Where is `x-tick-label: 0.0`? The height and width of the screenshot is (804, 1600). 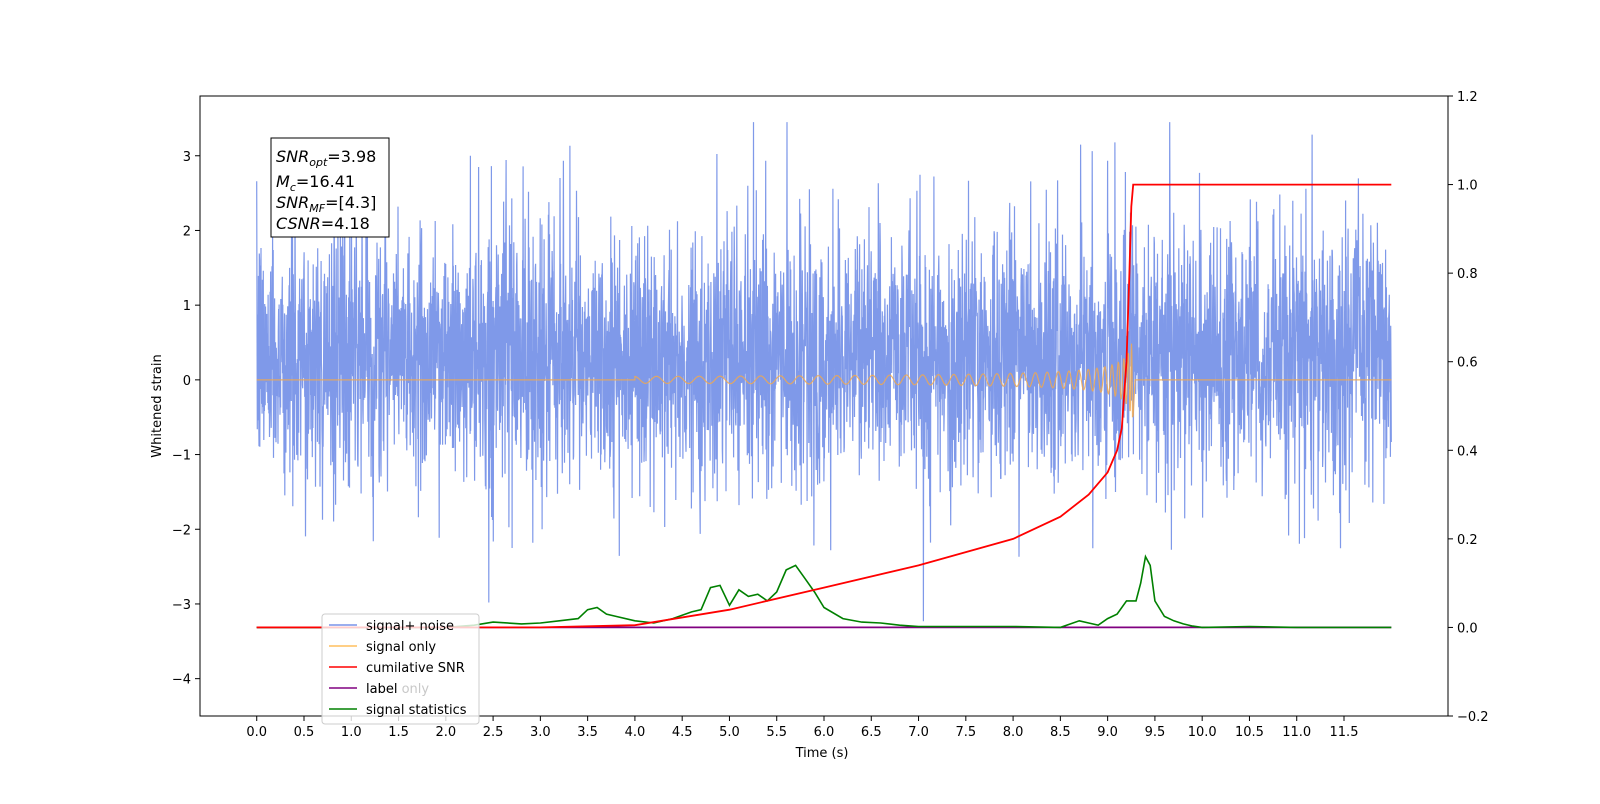
x-tick-label: 0.0 is located at coordinates (256, 732).